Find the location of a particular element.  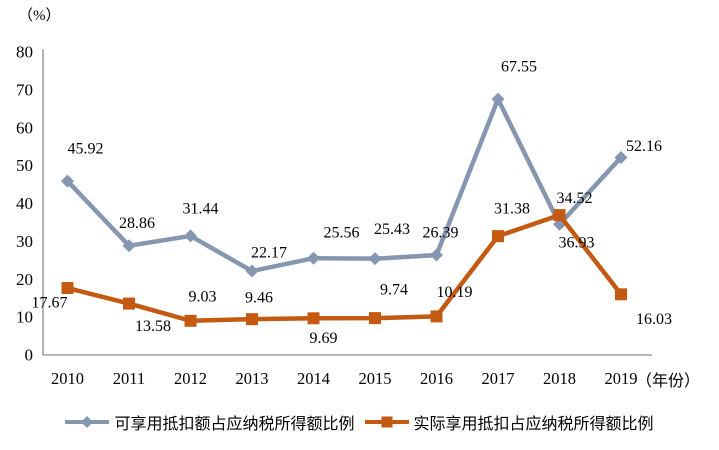

y-tick-label: 60 is located at coordinates (24, 127).